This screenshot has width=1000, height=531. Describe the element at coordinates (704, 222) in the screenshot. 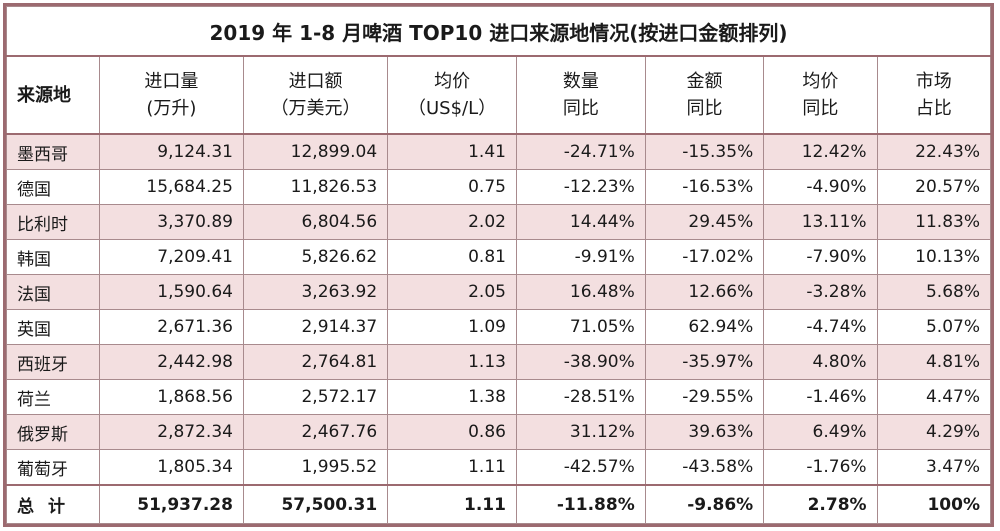

I see `cell-amount-yoy: 29.45%` at that location.